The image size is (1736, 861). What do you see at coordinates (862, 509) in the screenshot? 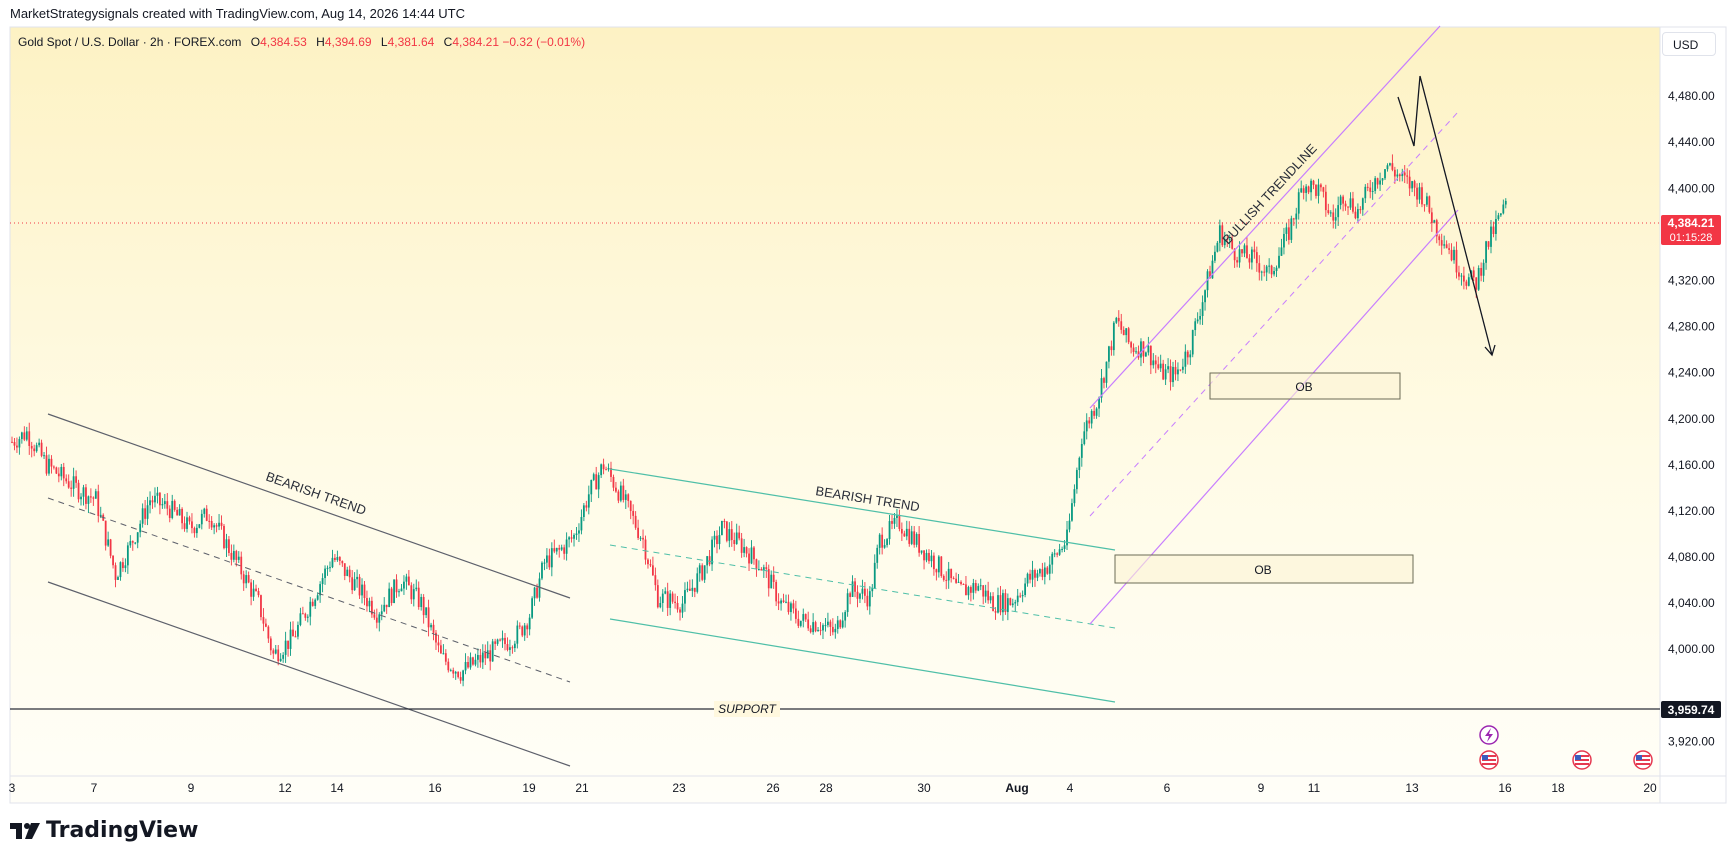
I see `bearish-channel-2-upper` at bounding box center [862, 509].